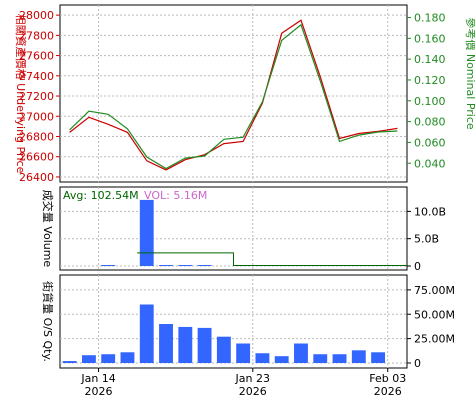  Describe the element at coordinates (36, 56) in the screenshot. I see `left-tick-label: 27600` at that location.